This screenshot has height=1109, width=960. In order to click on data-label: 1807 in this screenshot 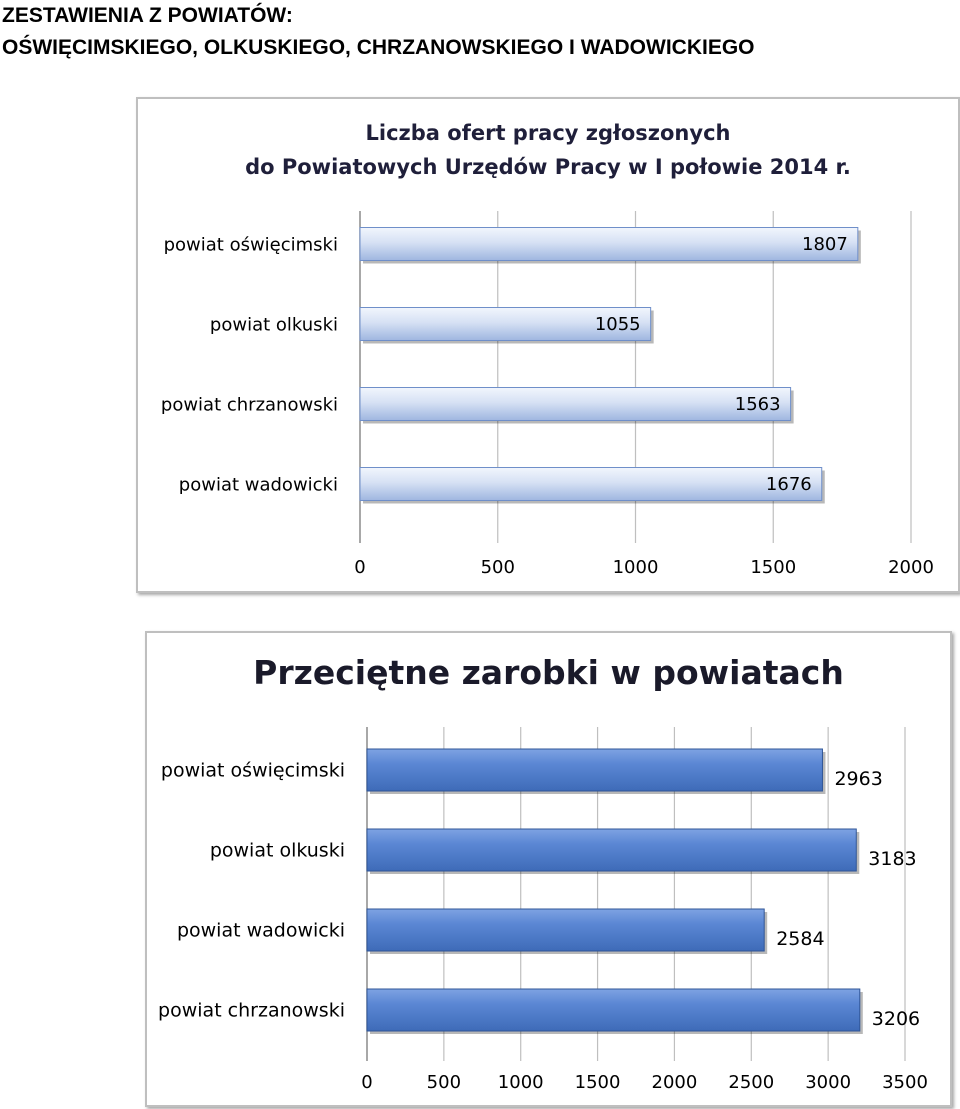, I will do `click(825, 244)`.